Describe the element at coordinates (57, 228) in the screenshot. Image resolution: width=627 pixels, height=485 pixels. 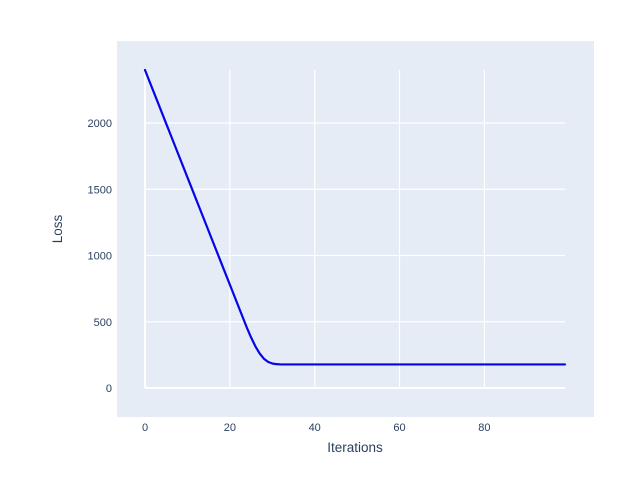
I see `y-axis-title: Loss` at that location.